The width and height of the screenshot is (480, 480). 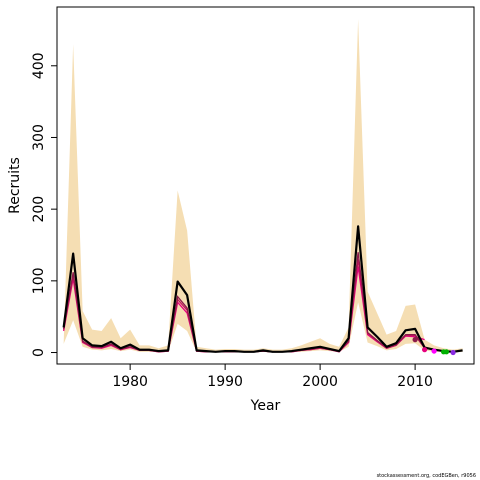 I want to click on y-tick-label: 100, so click(x=39, y=280).